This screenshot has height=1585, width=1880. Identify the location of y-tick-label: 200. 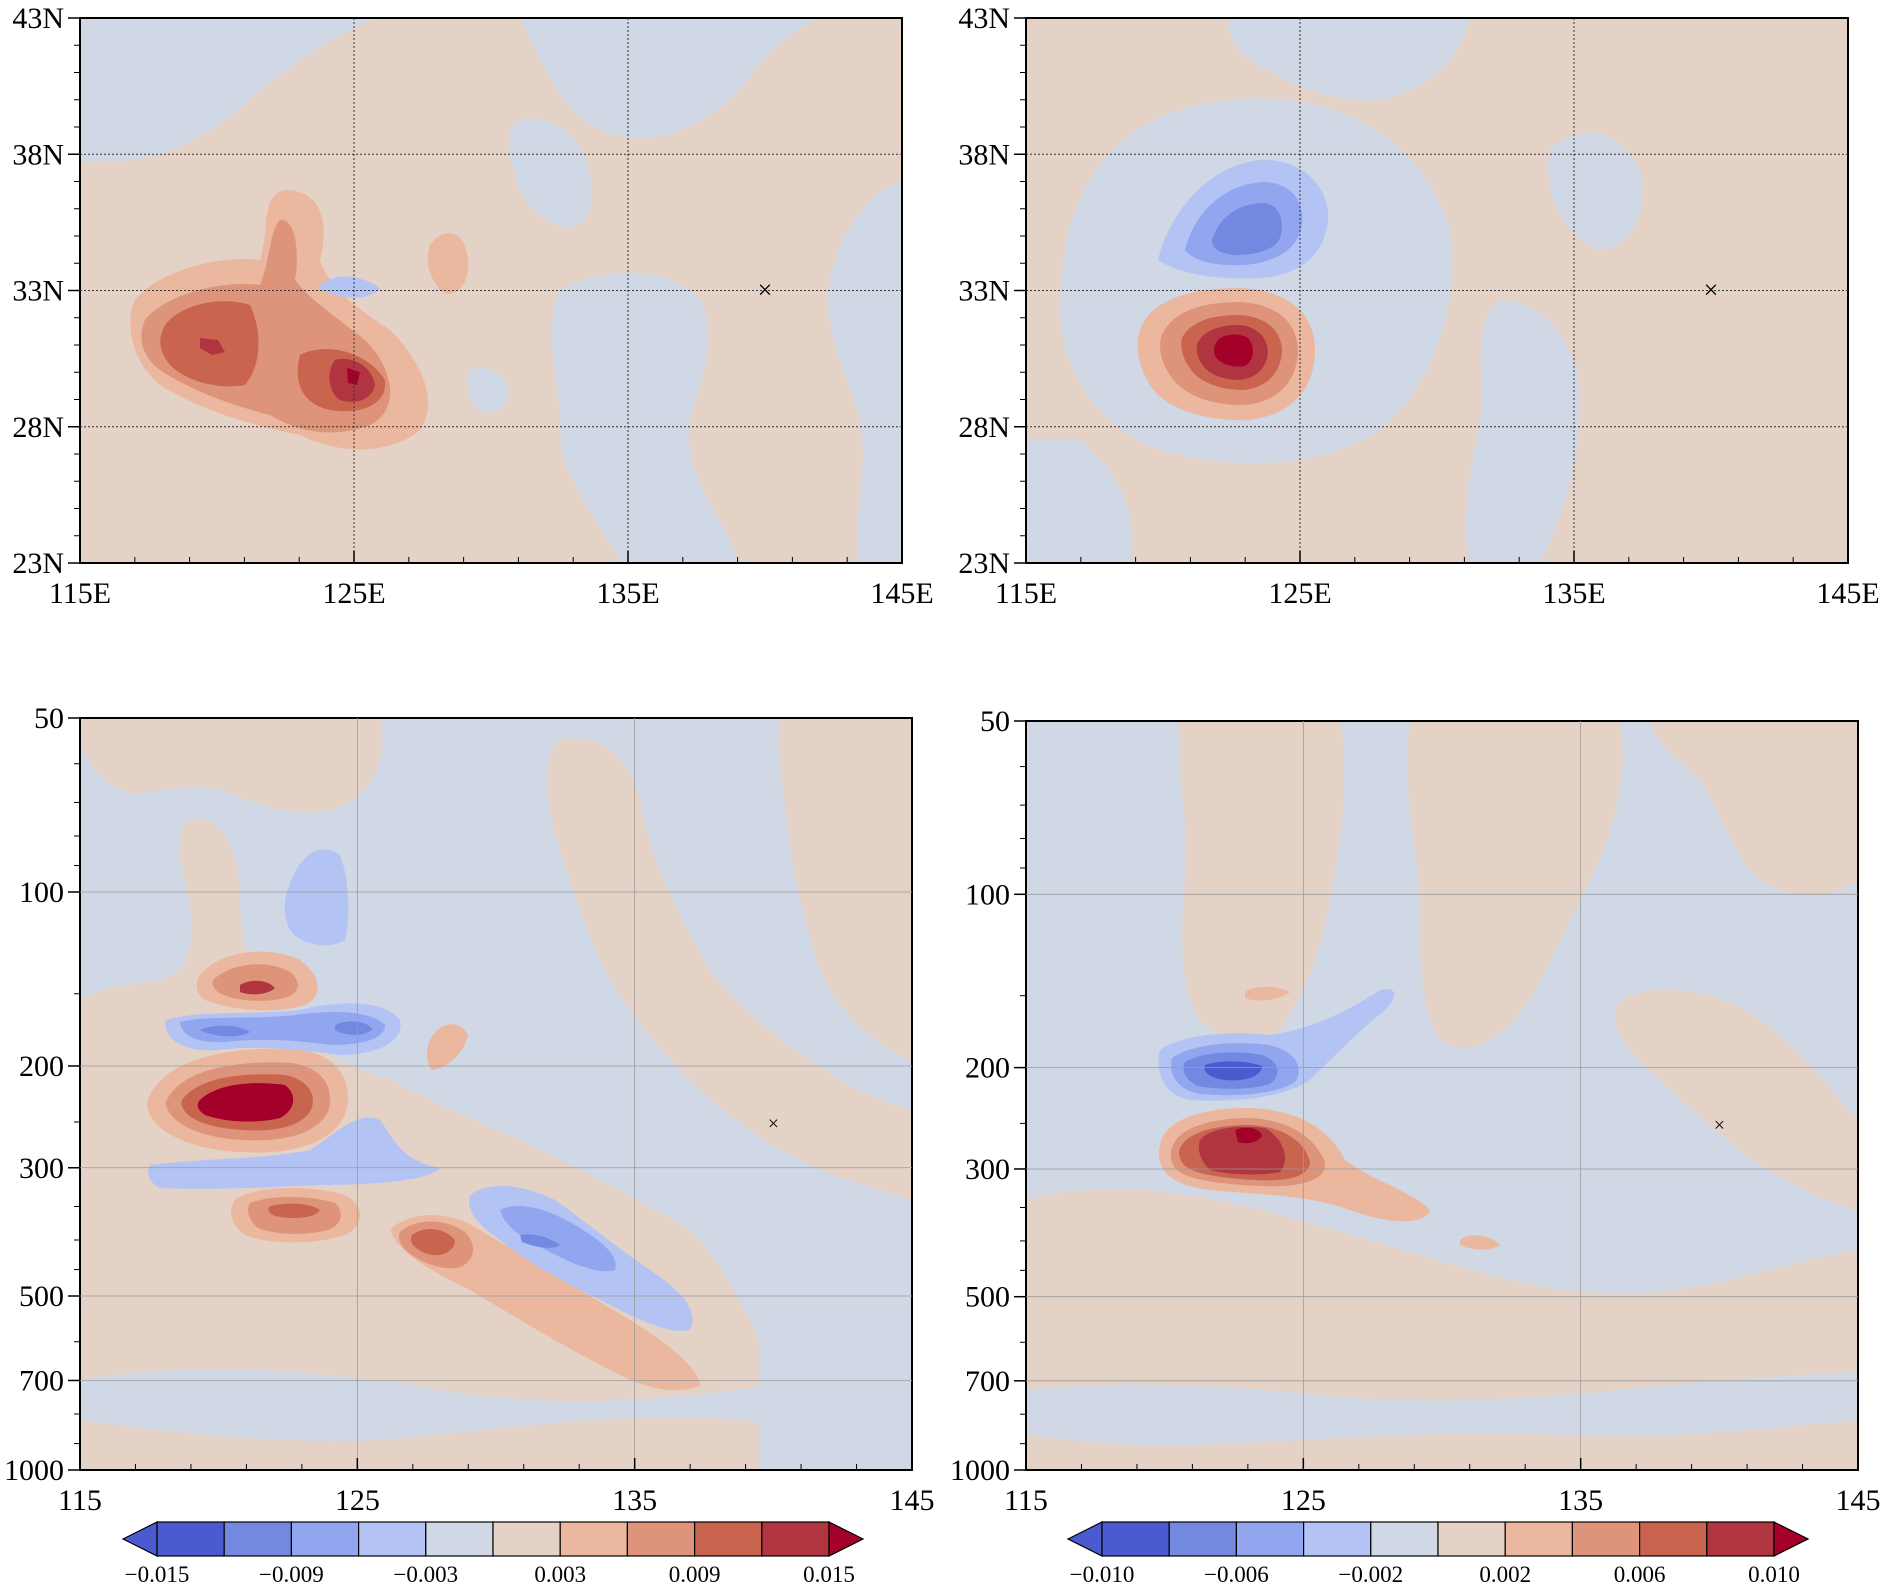
(987, 1068).